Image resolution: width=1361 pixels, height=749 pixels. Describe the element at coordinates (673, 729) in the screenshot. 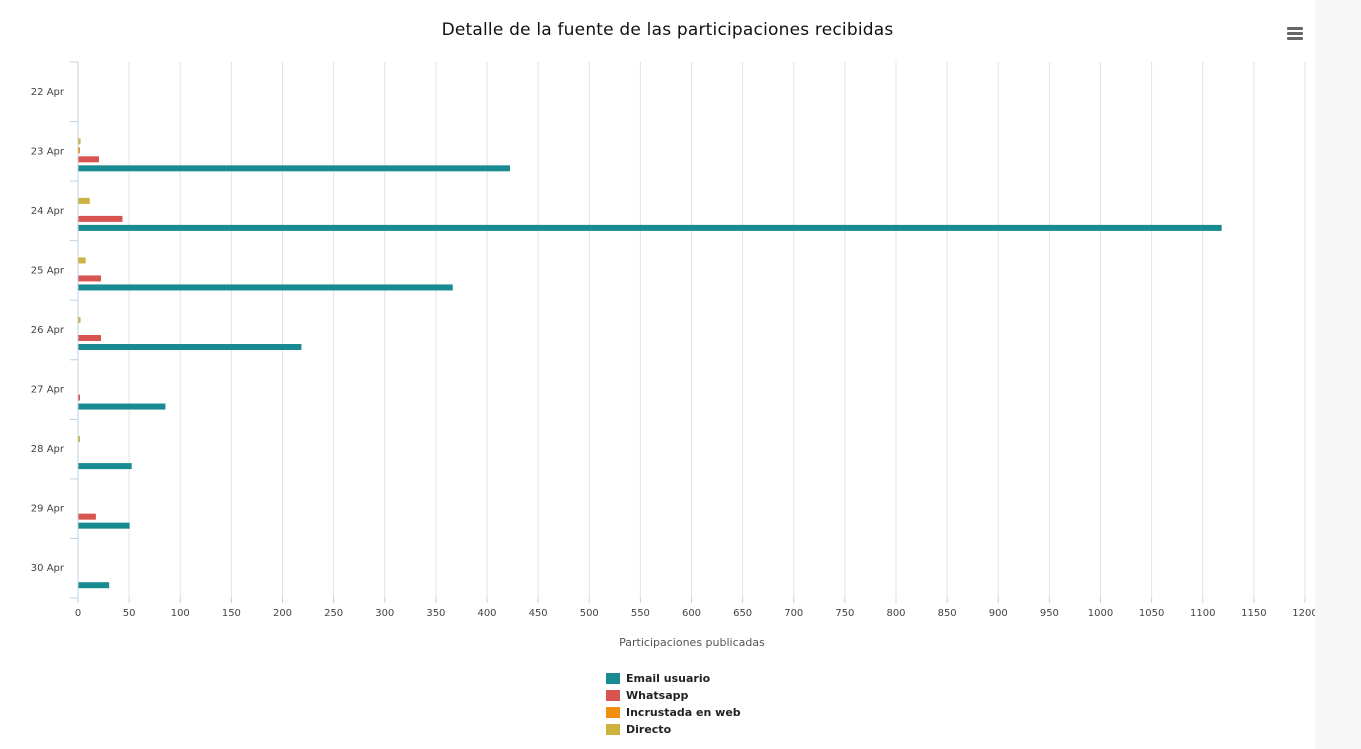

I see `legend-item-directo: Directo` at that location.